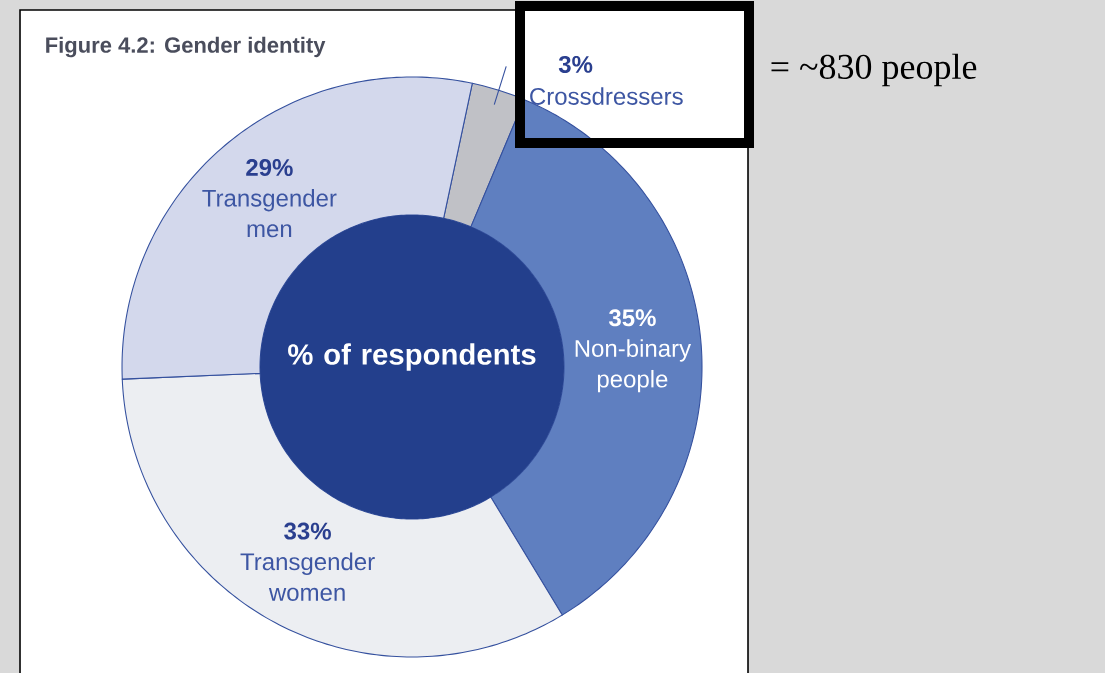 The height and width of the screenshot is (673, 1105). I want to click on text: % of respondents, so click(412, 357).